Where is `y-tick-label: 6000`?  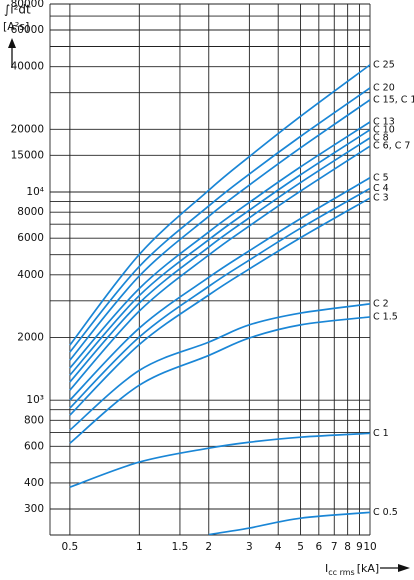
y-tick-label: 6000 is located at coordinates (30, 238).